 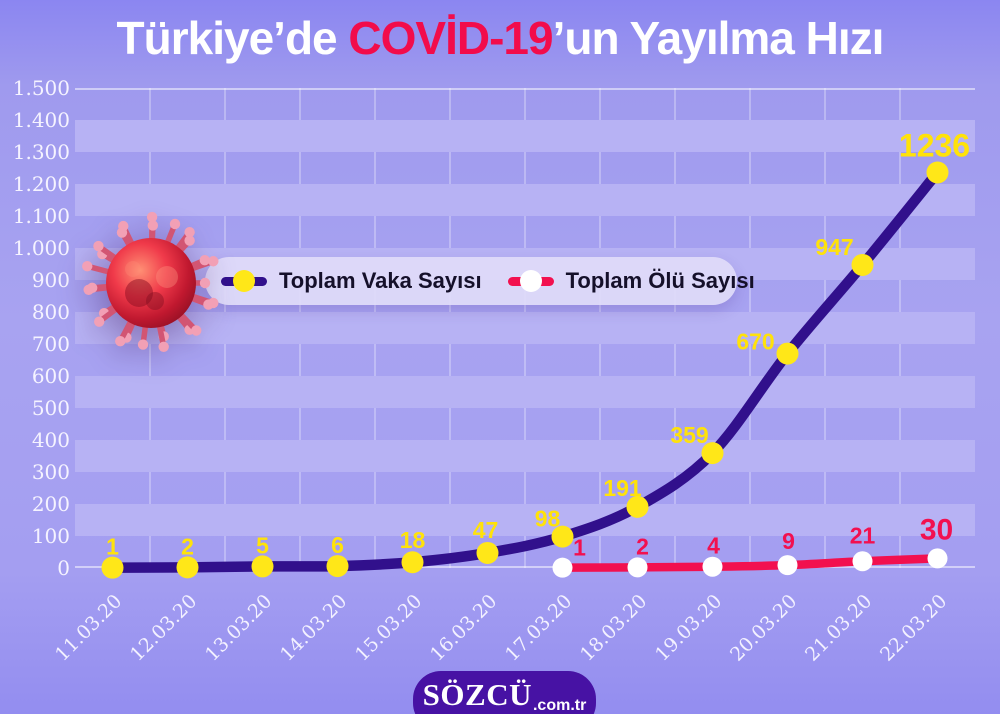 What do you see at coordinates (934, 145) in the screenshot?
I see `data-point-label: 1236` at bounding box center [934, 145].